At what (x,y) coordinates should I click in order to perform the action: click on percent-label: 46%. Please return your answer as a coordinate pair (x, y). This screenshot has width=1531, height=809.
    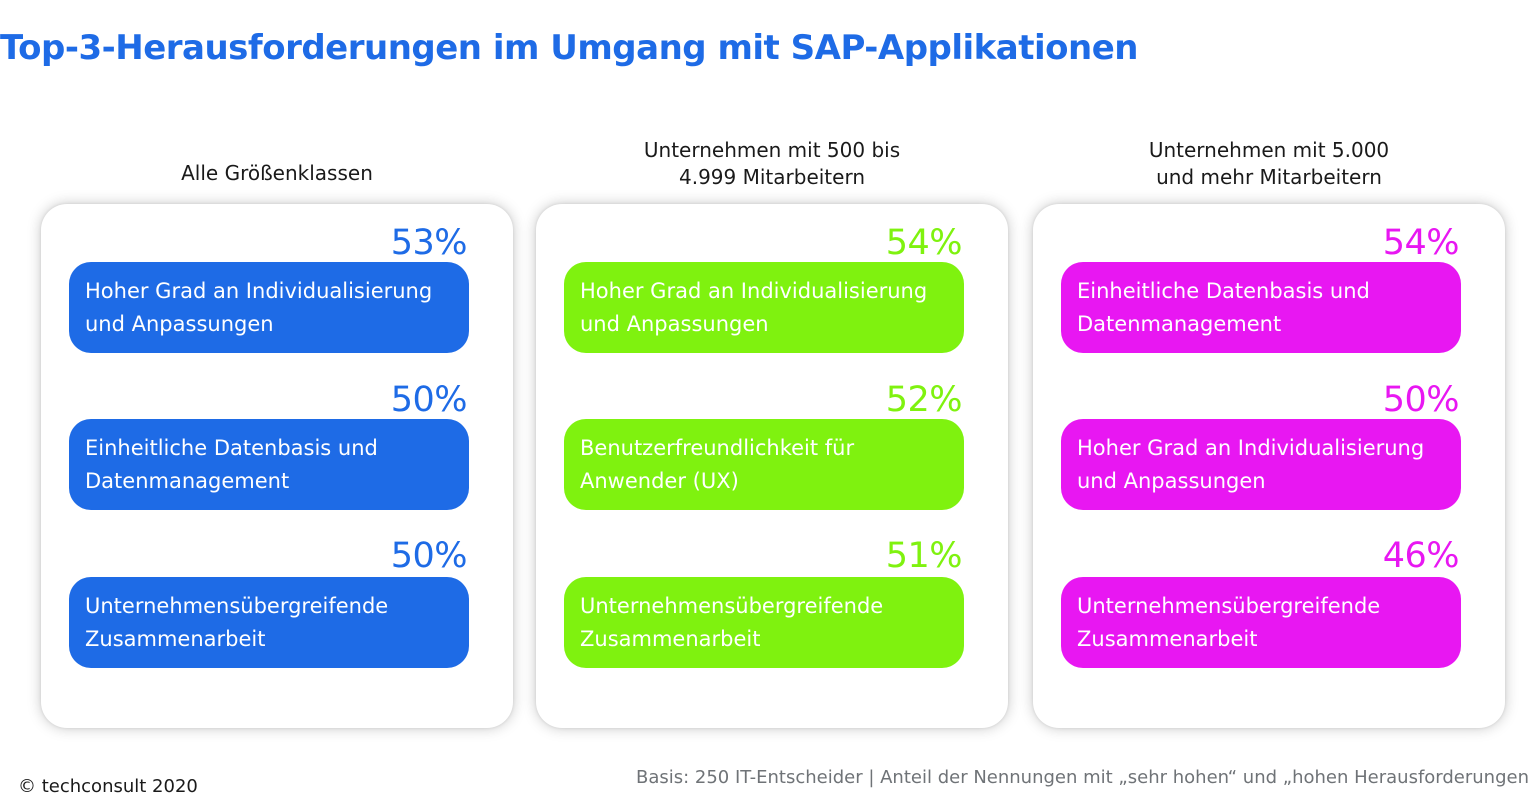
    Looking at the image, I should click on (1421, 556).